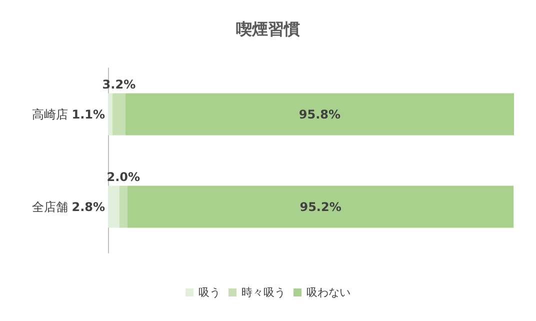  I want to click on legend-label: 吸わない, so click(328, 292).